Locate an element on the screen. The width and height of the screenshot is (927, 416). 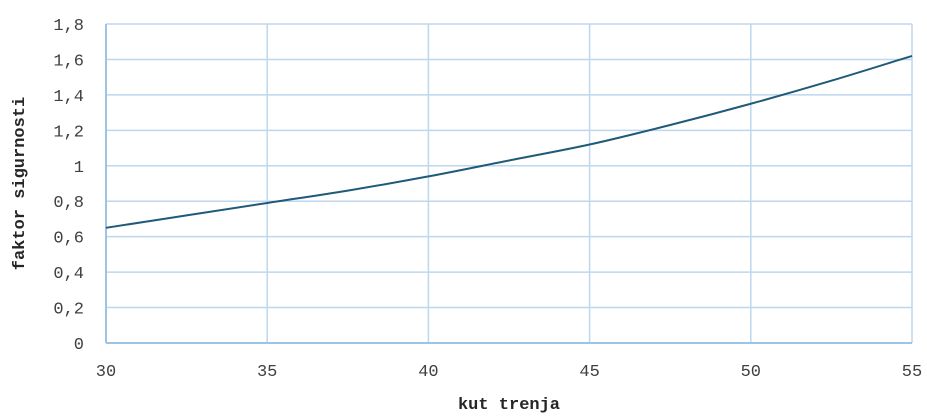
y-tick-label: 0,6 is located at coordinates (68, 239).